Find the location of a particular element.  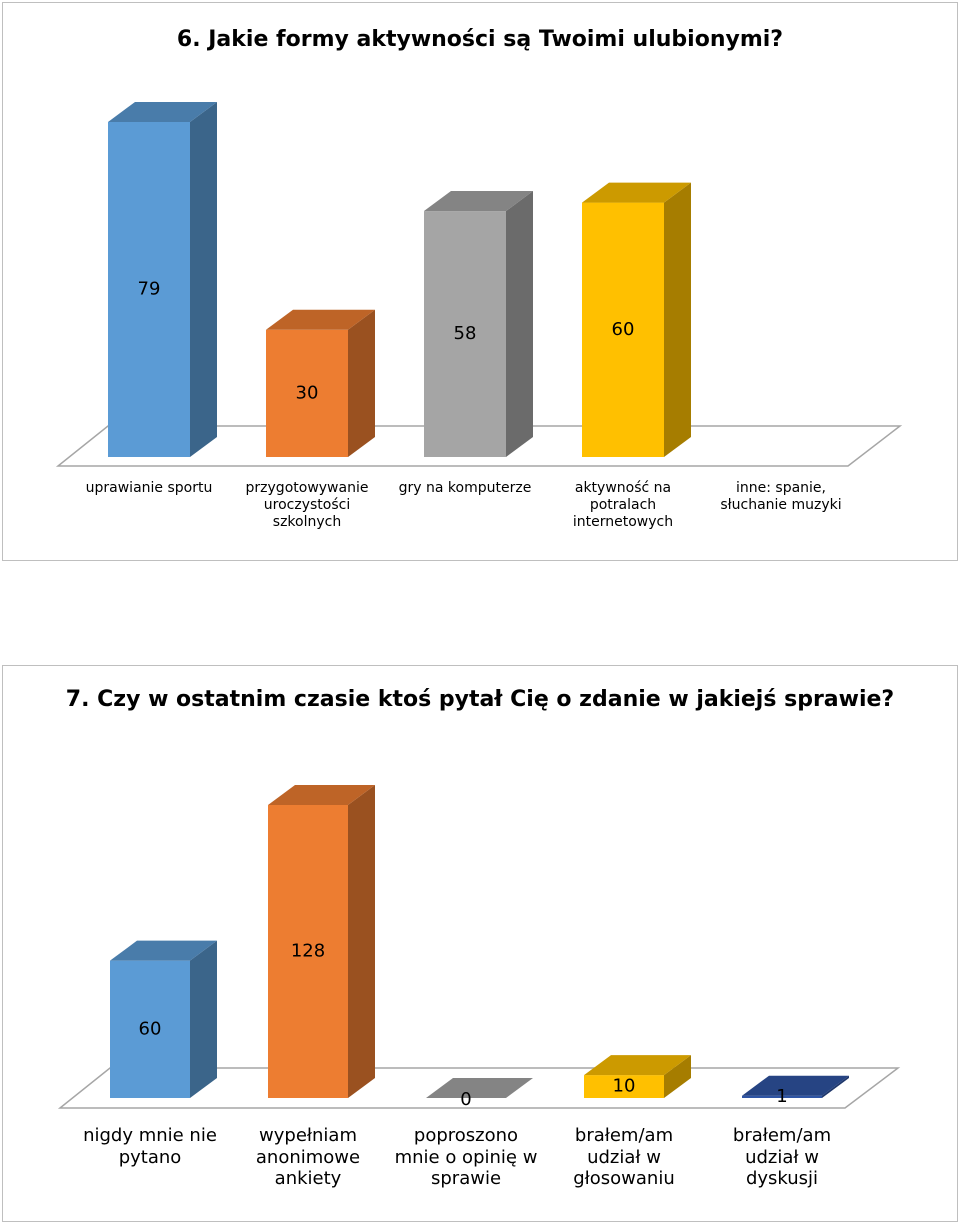

value-label: 10 is located at coordinates (624, 1086).